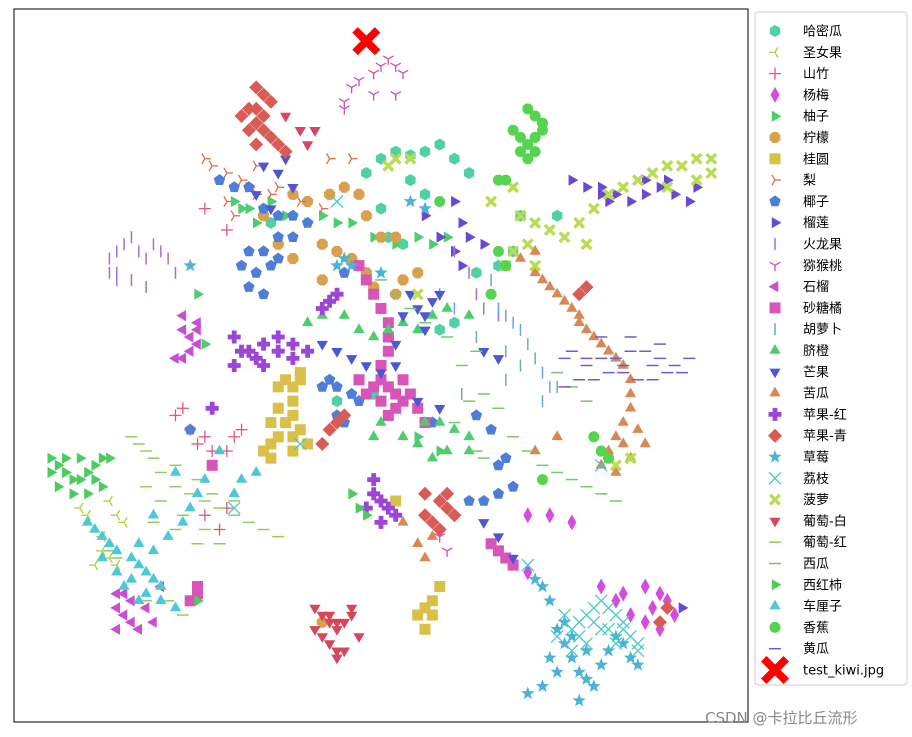 This screenshot has width=912, height=737. What do you see at coordinates (822, 607) in the screenshot?
I see `legend-label-27: 车厘子` at bounding box center [822, 607].